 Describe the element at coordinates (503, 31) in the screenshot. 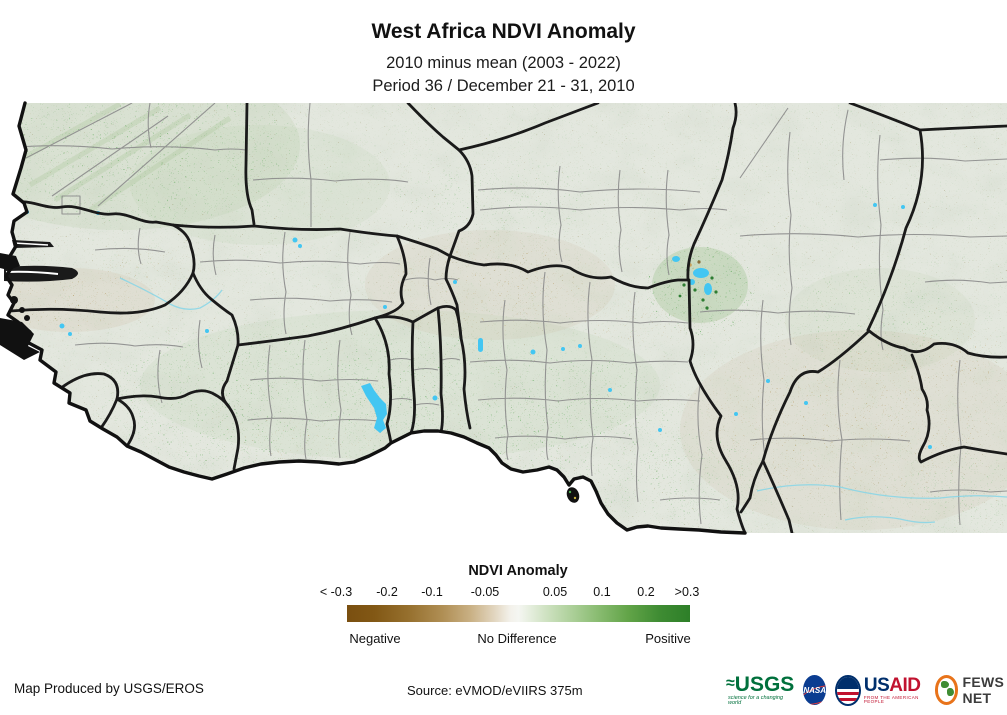

I see `page-title: West Africa NDVI Anomaly` at that location.